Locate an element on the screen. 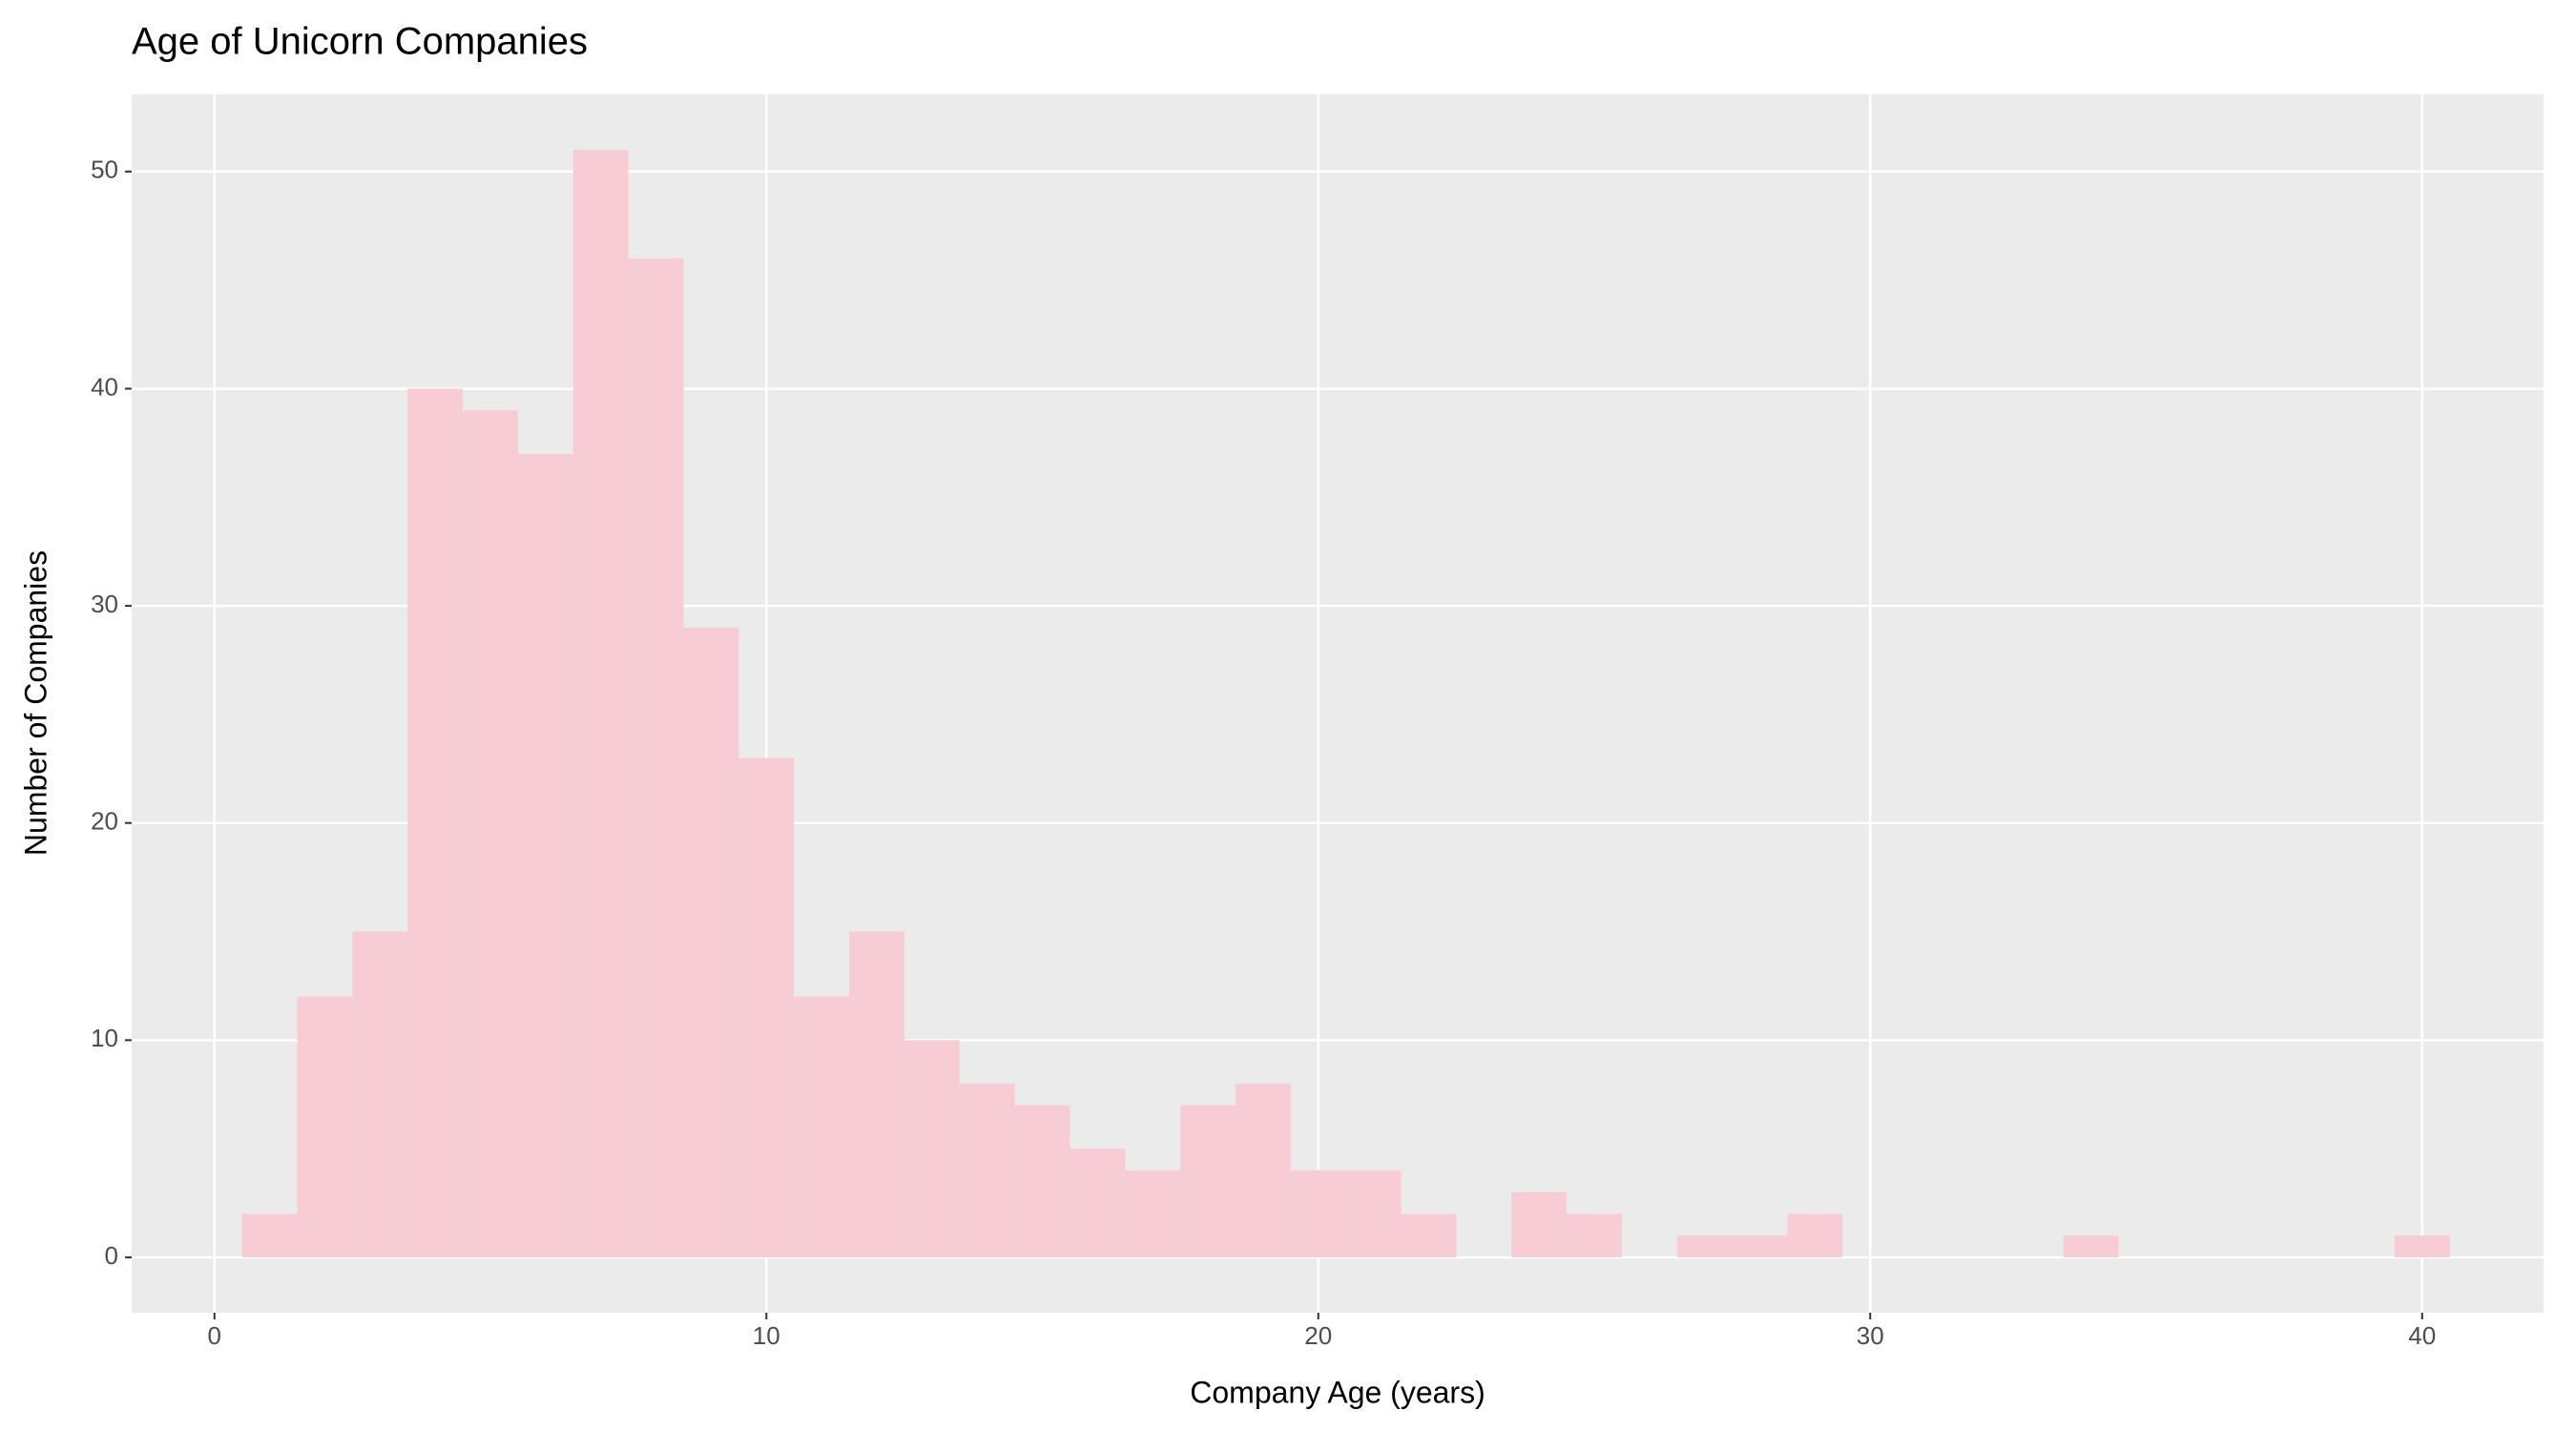 Image resolution: width=2576 pixels, height=1431 pixels. x-tick-label: 40 is located at coordinates (2422, 1335).